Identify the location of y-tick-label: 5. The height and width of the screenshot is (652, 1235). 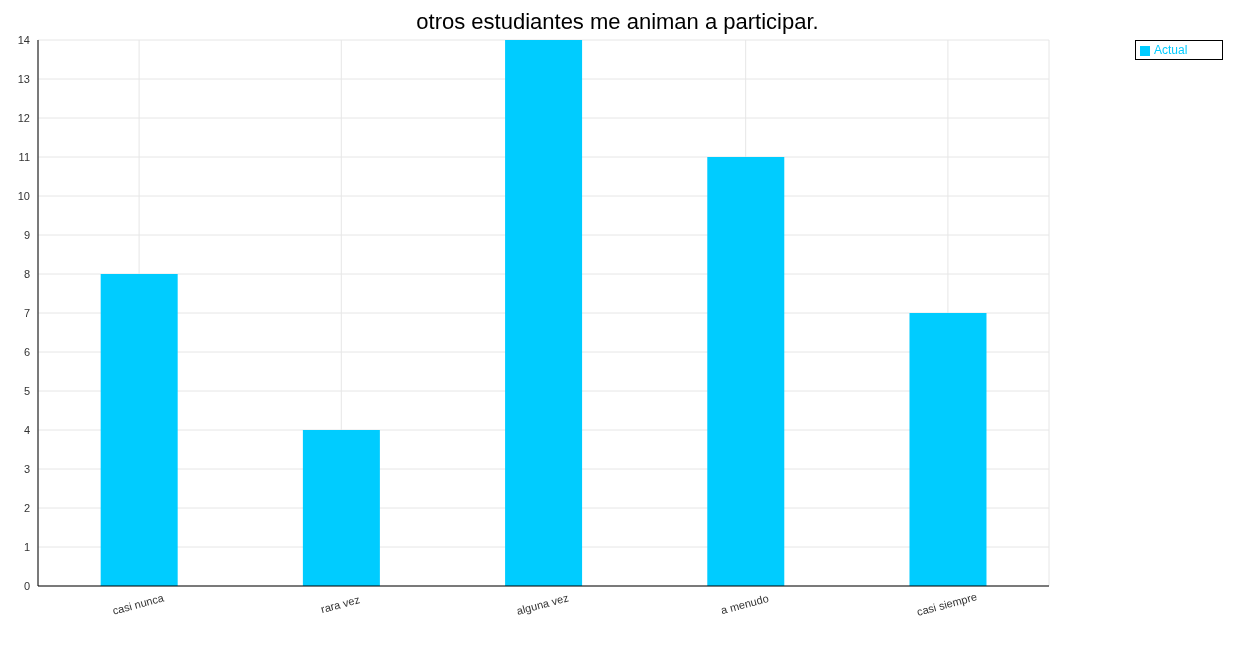
(26, 390).